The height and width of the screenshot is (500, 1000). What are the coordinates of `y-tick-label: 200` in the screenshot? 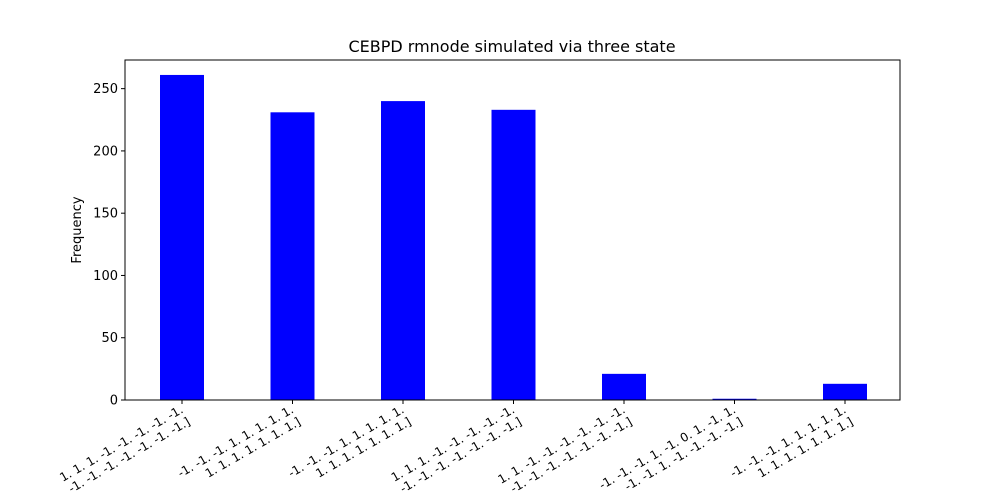 It's located at (105, 151).